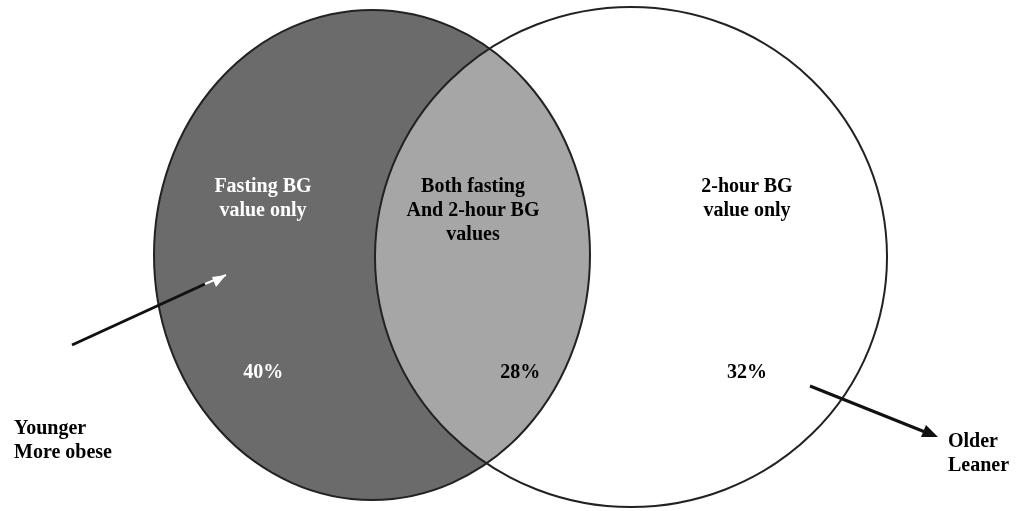 This screenshot has width=1034, height=511. Describe the element at coordinates (473, 209) in the screenshot. I see `category-label: Both fasting And 2-hour BG values` at that location.